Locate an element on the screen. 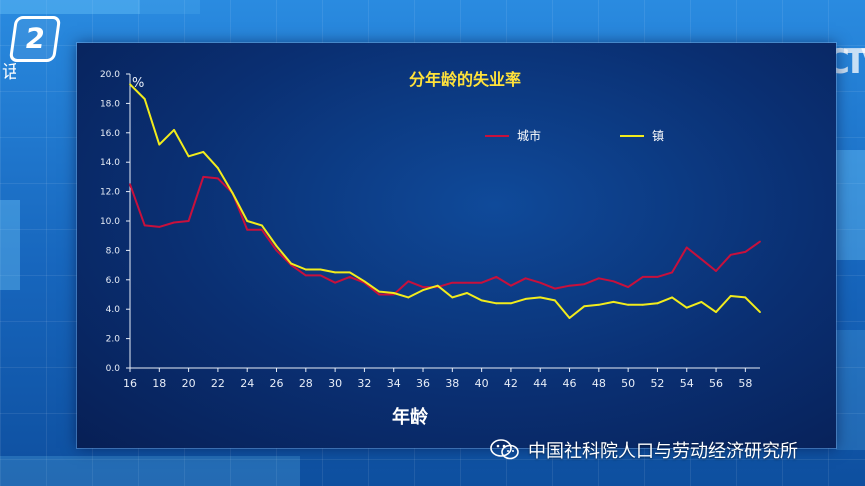  x-tick-label: 18 is located at coordinates (159, 383).